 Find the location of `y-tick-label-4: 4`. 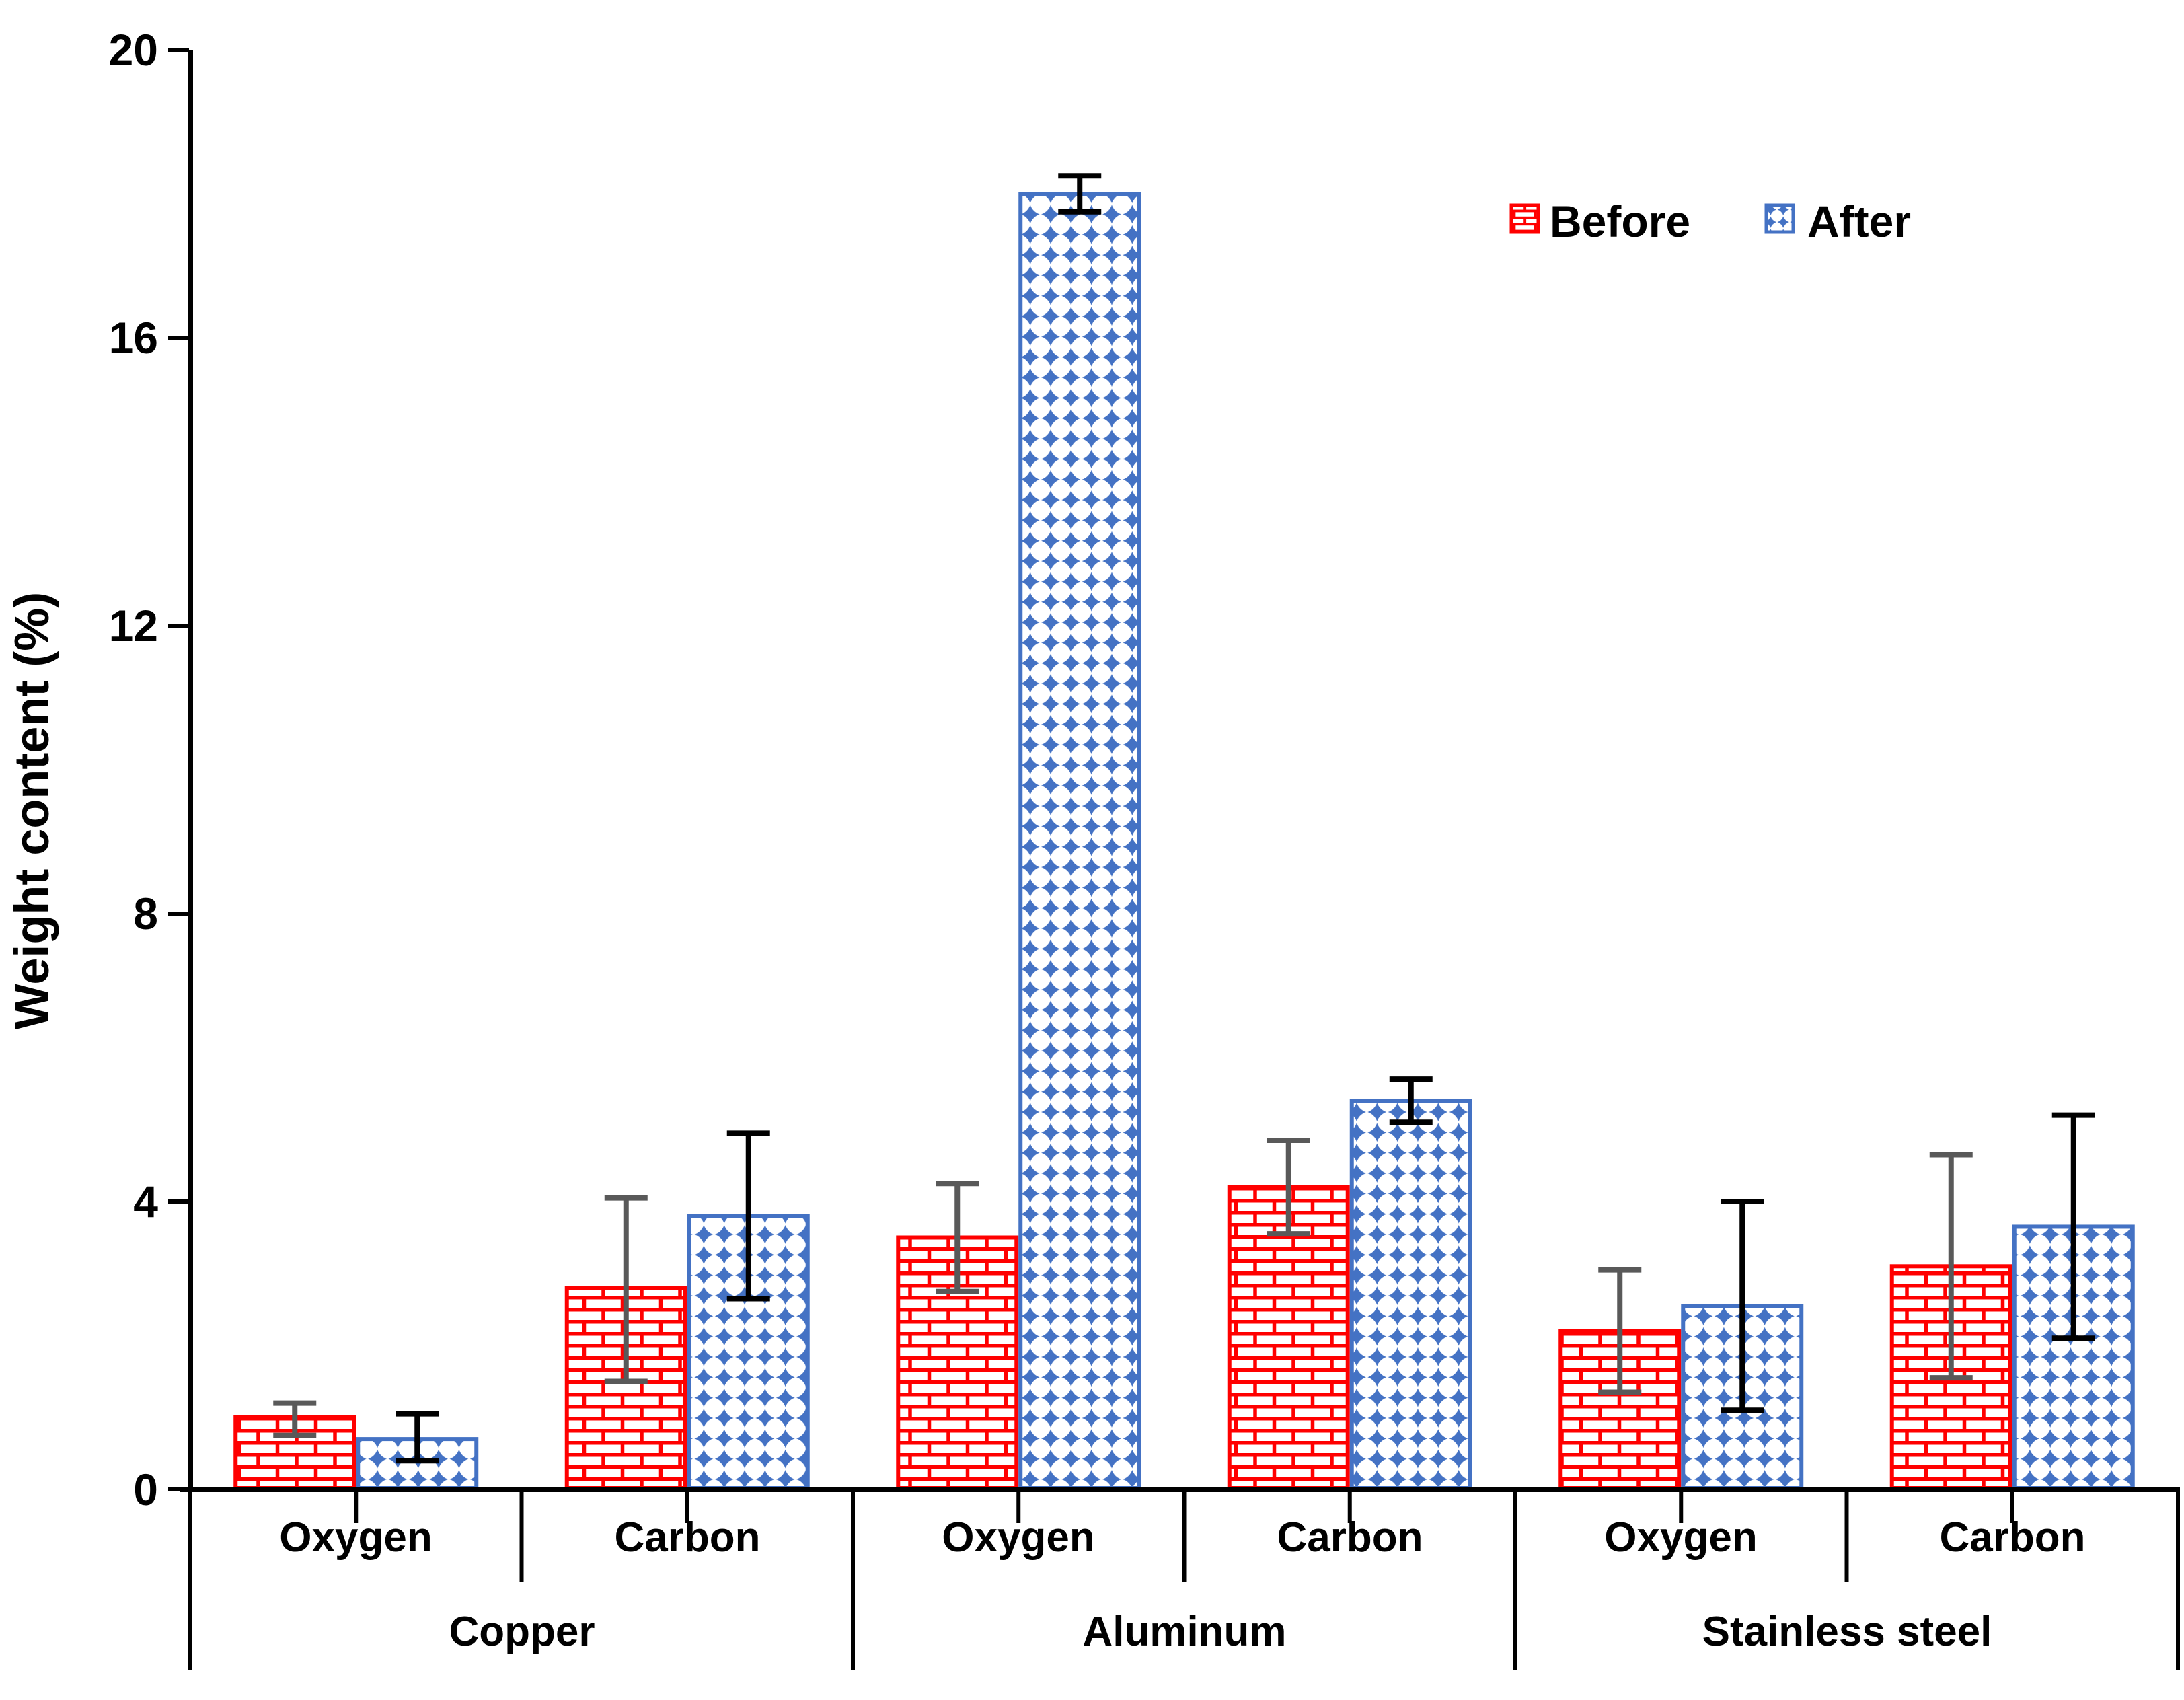

y-tick-label-4: 4 is located at coordinates (145, 1201).